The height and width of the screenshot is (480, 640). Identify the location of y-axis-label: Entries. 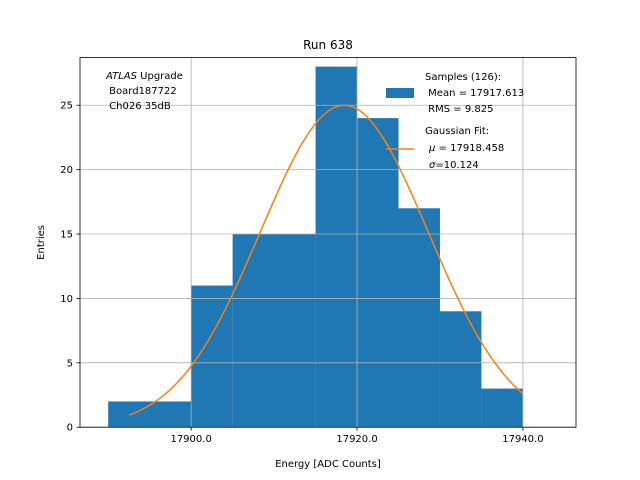
(41, 242).